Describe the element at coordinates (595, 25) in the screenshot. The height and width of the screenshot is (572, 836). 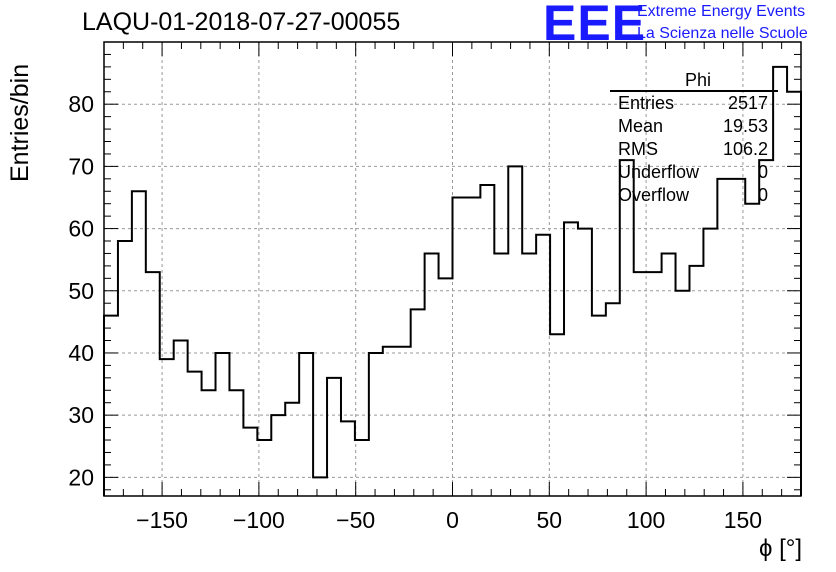
I see `eee-logo: EEE` at that location.